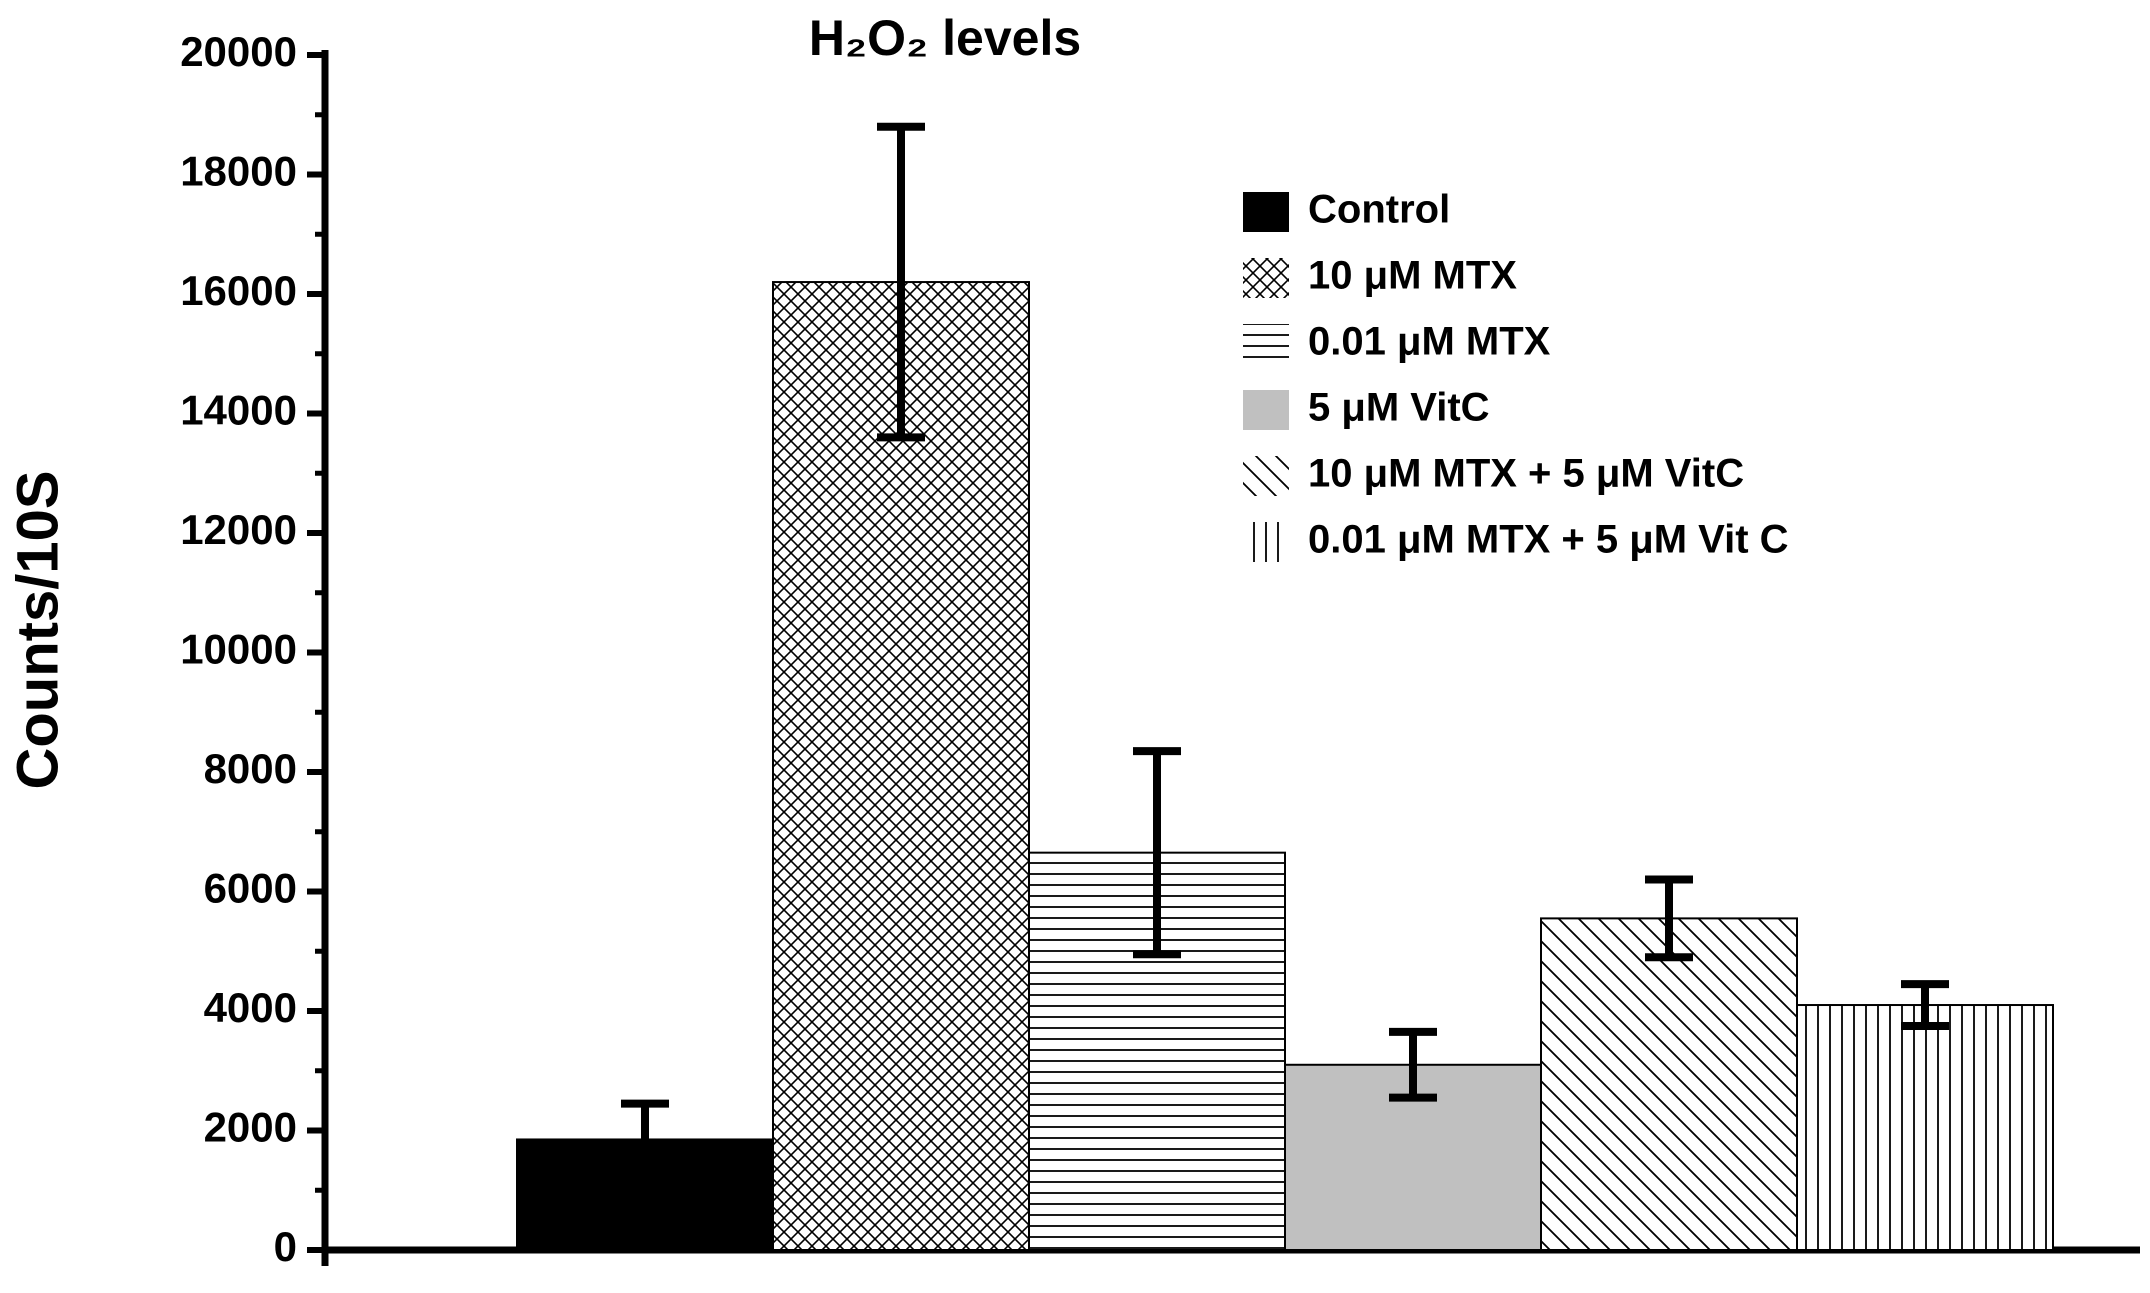  What do you see at coordinates (238, 51) in the screenshot?
I see `y-tick-label: 20000` at bounding box center [238, 51].